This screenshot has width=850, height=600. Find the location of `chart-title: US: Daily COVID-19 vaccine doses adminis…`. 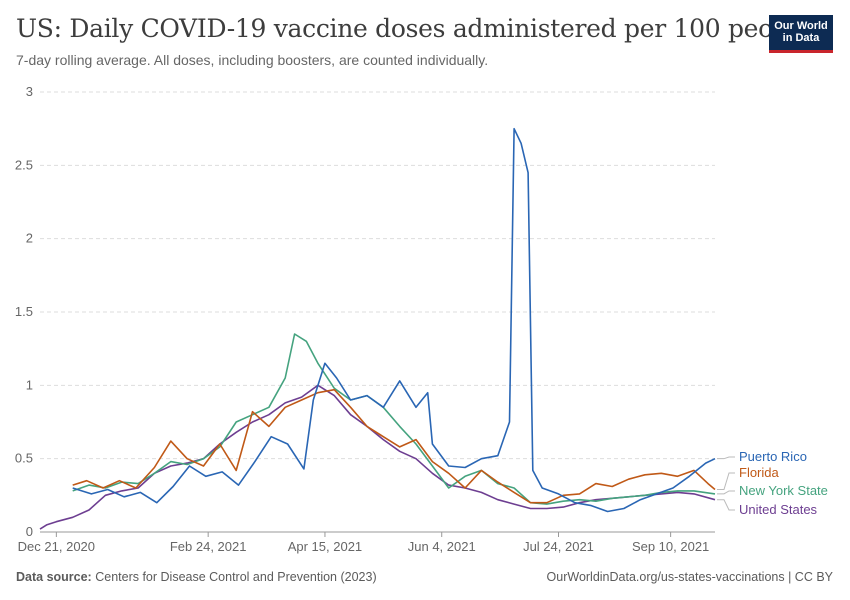

chart-title: US: Daily COVID-19 vaccine doses adminis… is located at coordinates (413, 28).